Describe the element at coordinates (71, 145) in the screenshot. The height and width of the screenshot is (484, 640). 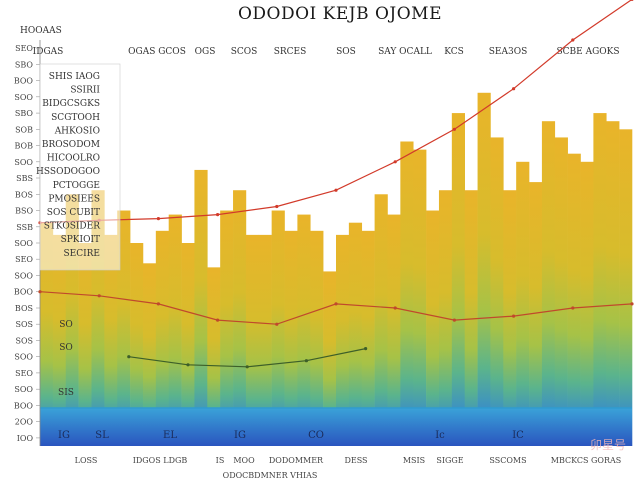
I see `legend-entry: BROSODOM` at that location.